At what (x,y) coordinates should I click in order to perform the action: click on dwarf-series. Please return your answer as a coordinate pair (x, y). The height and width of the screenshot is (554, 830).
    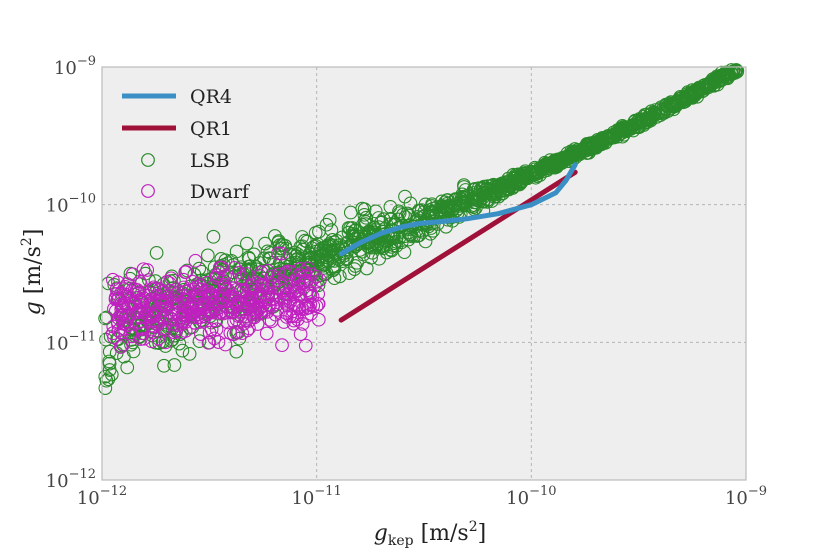
    Looking at the image, I should click on (216, 300).